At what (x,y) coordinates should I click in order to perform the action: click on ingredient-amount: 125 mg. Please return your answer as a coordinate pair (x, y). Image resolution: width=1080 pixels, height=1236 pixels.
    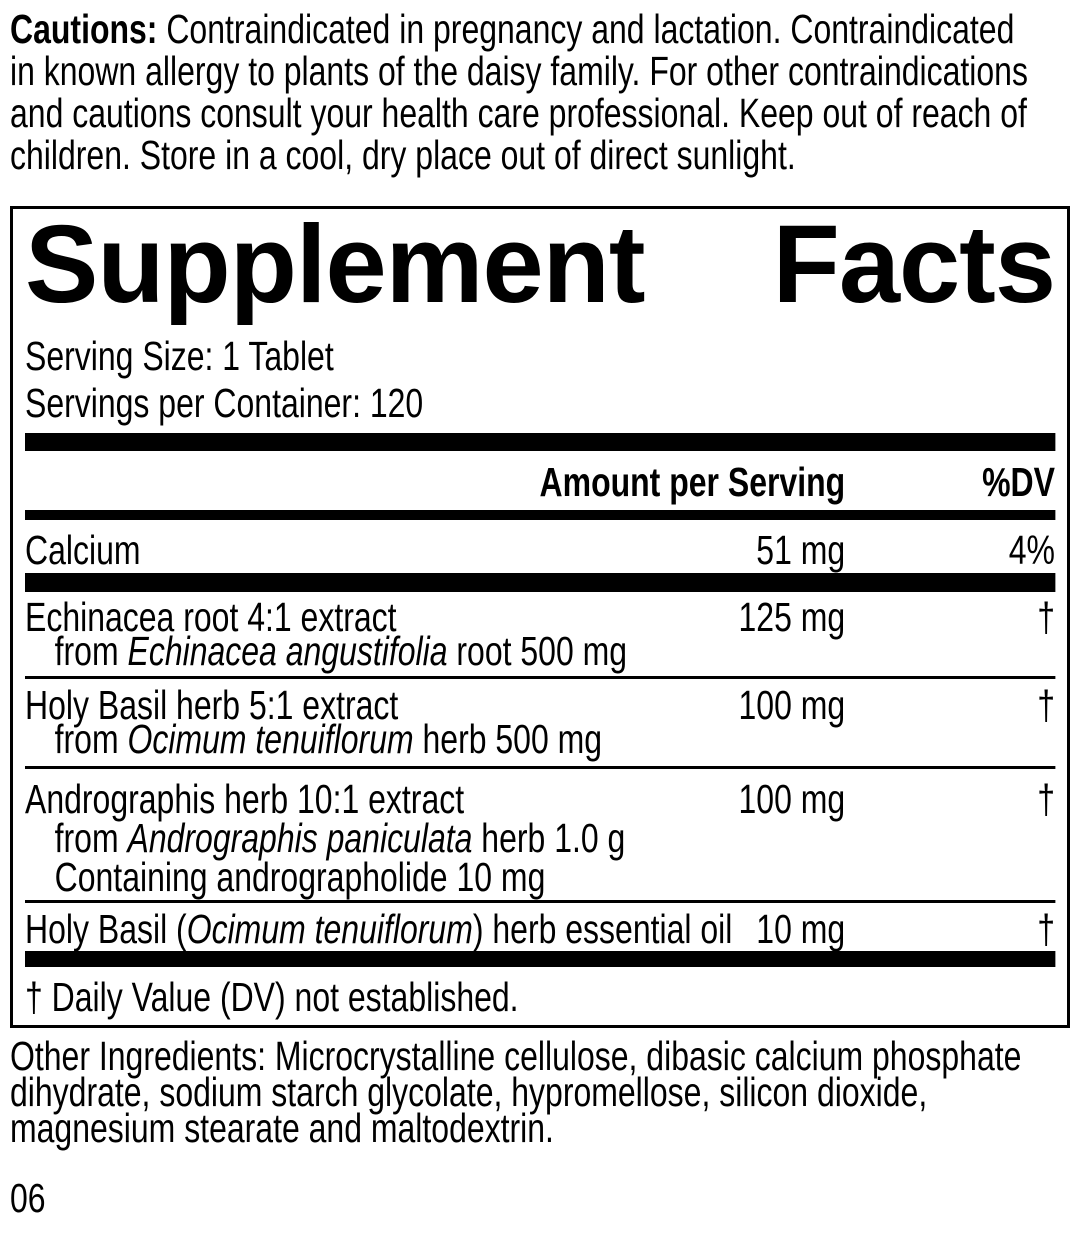
    Looking at the image, I should click on (792, 617).